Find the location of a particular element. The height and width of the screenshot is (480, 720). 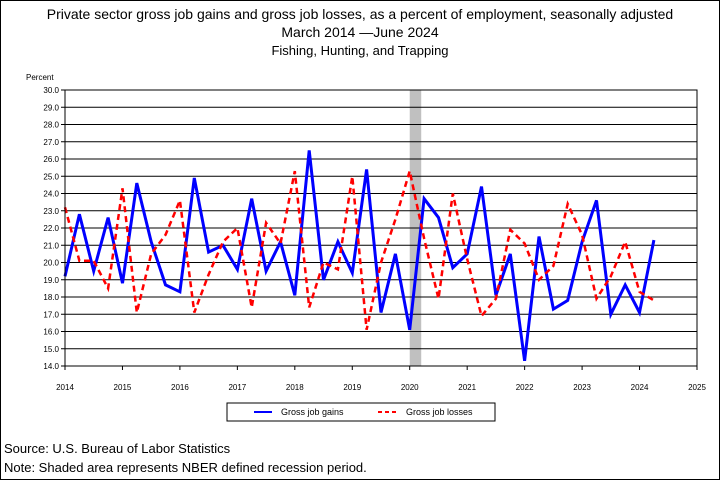

y-tick-label: 23.0 is located at coordinates (51, 211).